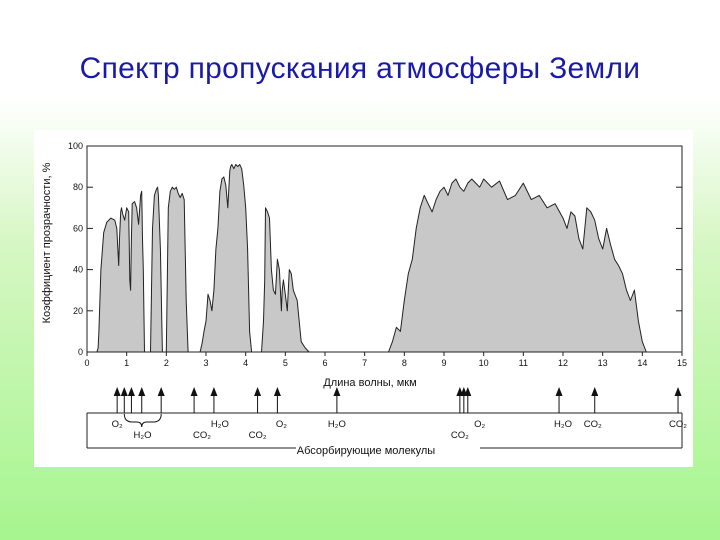 This screenshot has width=720, height=540. What do you see at coordinates (80, 352) in the screenshot?
I see `y-tick-label: 0` at bounding box center [80, 352].